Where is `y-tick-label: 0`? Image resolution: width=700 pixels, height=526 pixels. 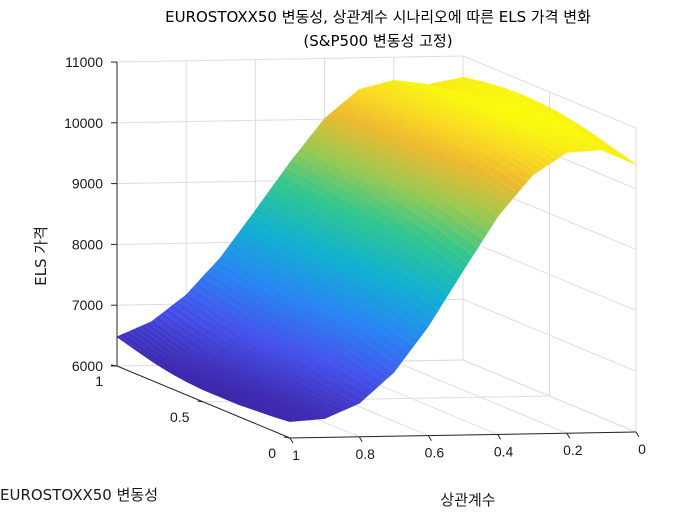 y-tick-label: 0 is located at coordinates (272, 453).